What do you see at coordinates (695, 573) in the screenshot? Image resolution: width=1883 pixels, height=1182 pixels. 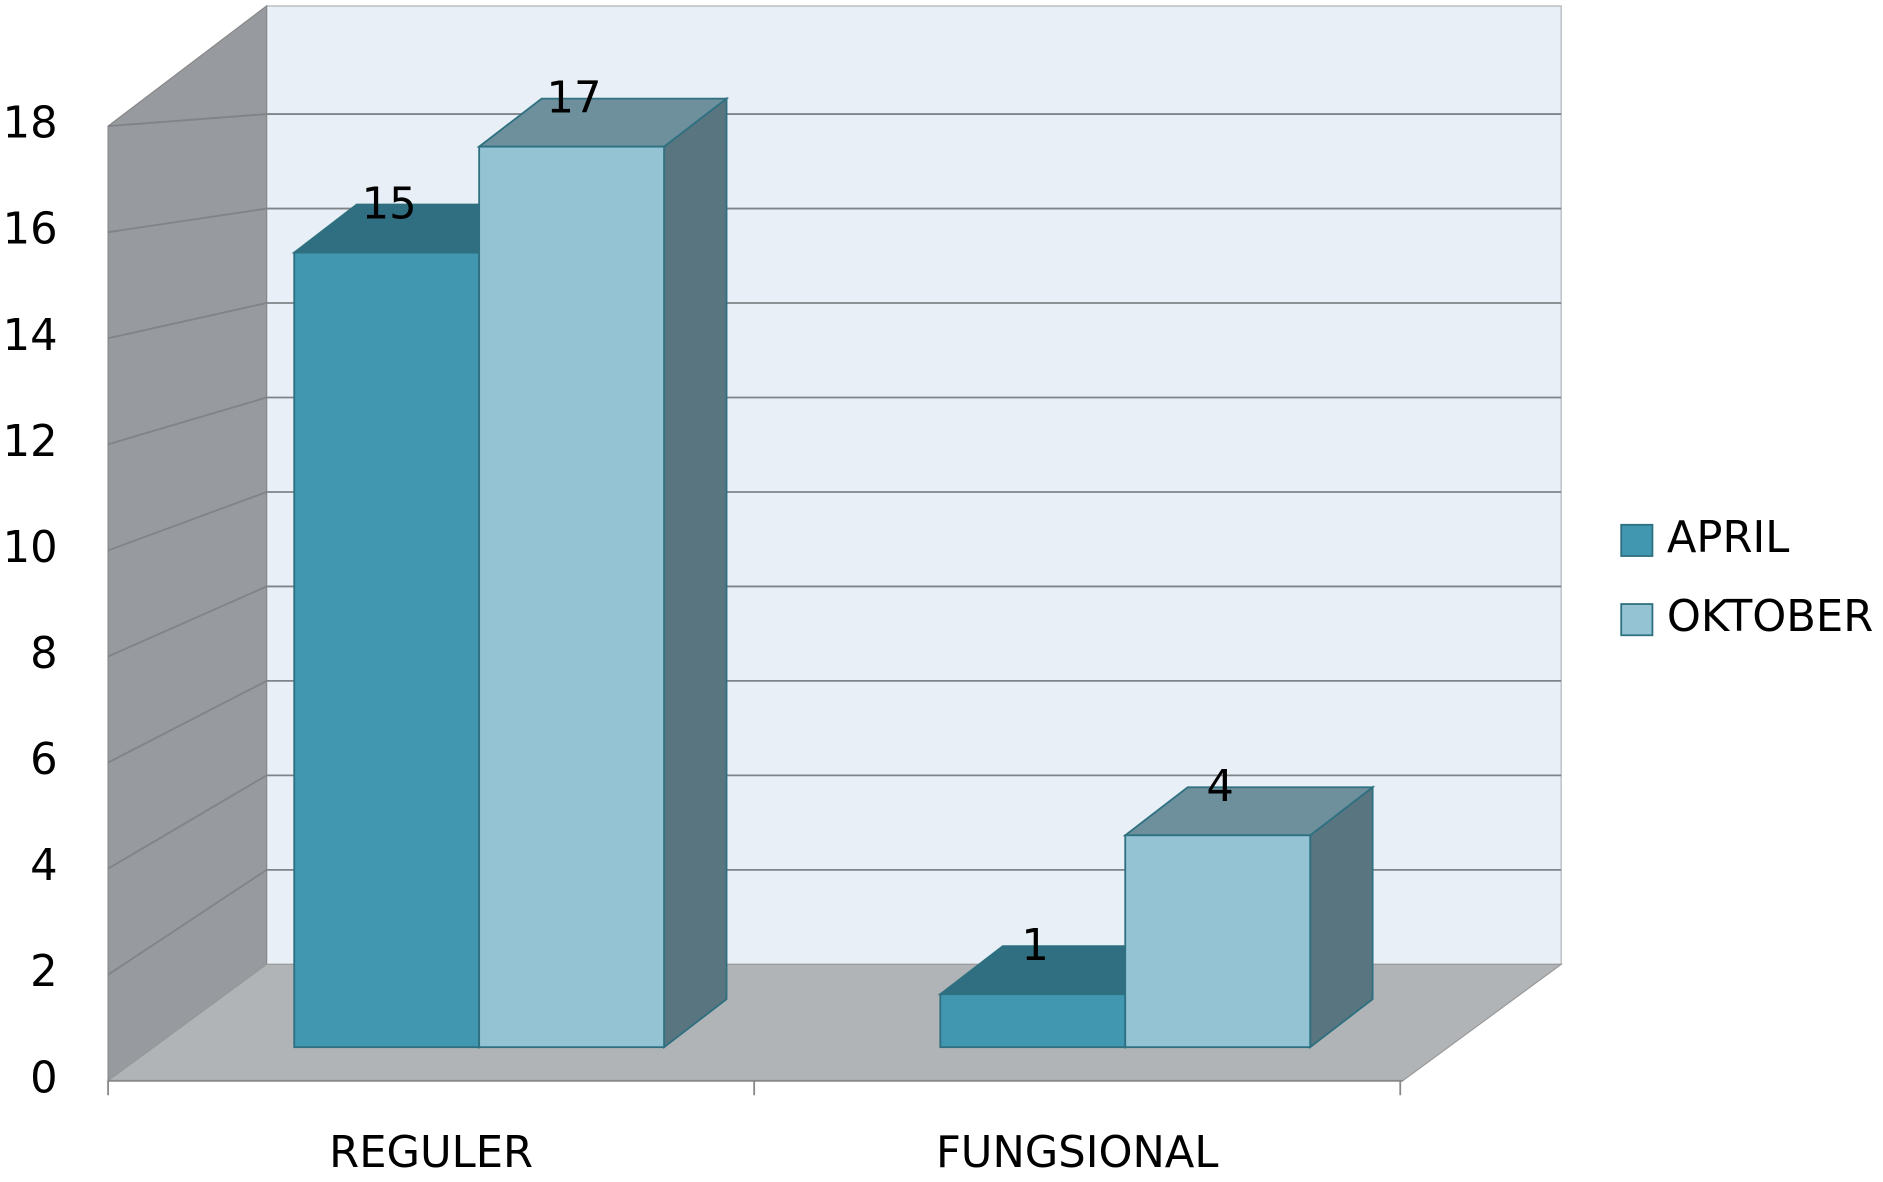 I see `bar-side` at bounding box center [695, 573].